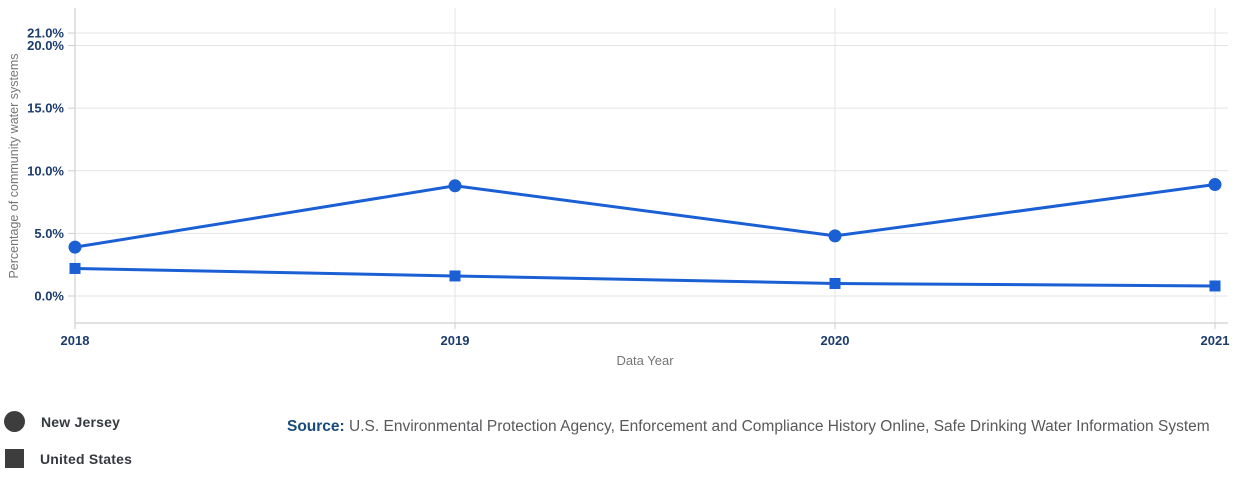 Image resolution: width=1240 pixels, height=485 pixels. I want to click on y-tick-label: 0.0%, so click(49, 296).